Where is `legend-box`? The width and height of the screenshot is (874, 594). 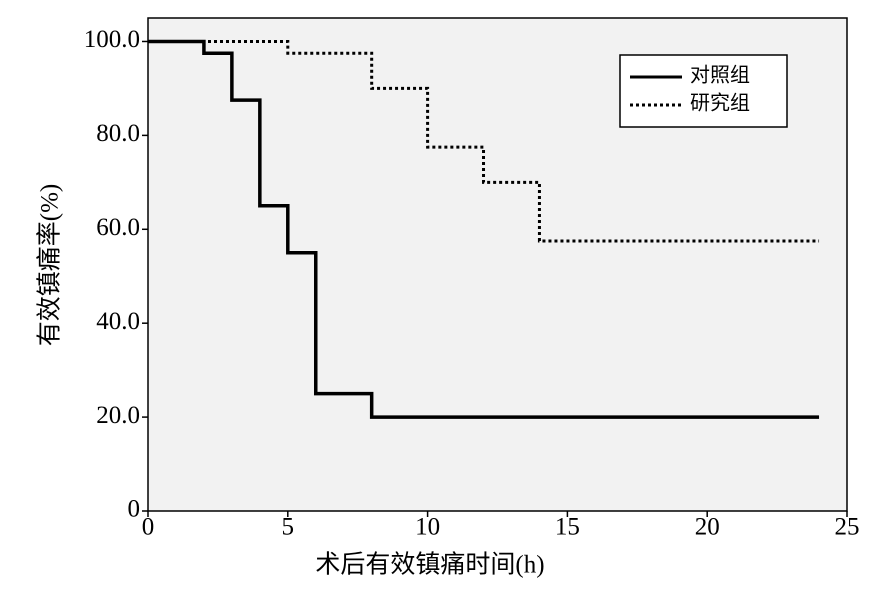
legend-box is located at coordinates (703, 91).